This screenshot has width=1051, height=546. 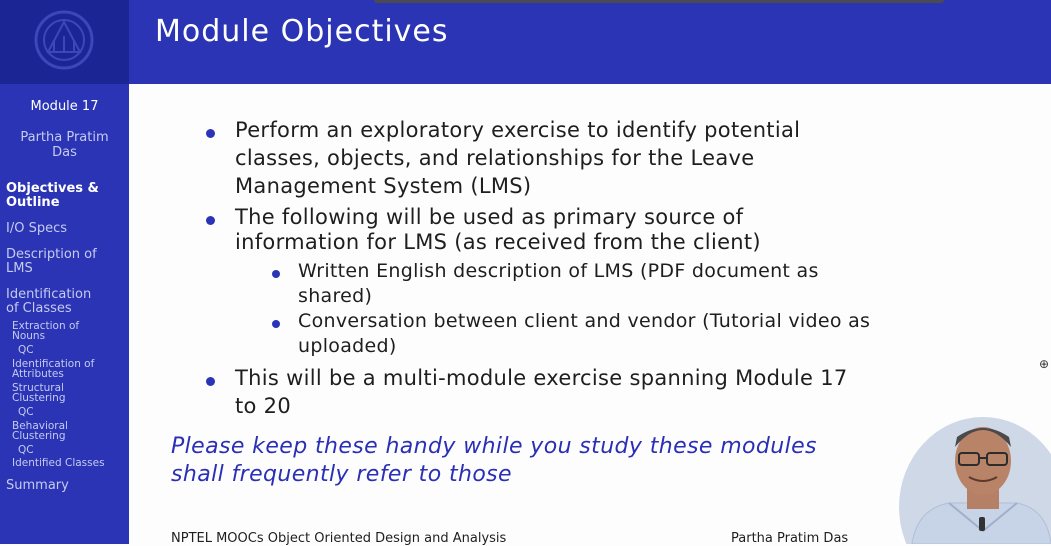 I want to click on author-name: Partha Pratim Das, so click(x=64, y=145).